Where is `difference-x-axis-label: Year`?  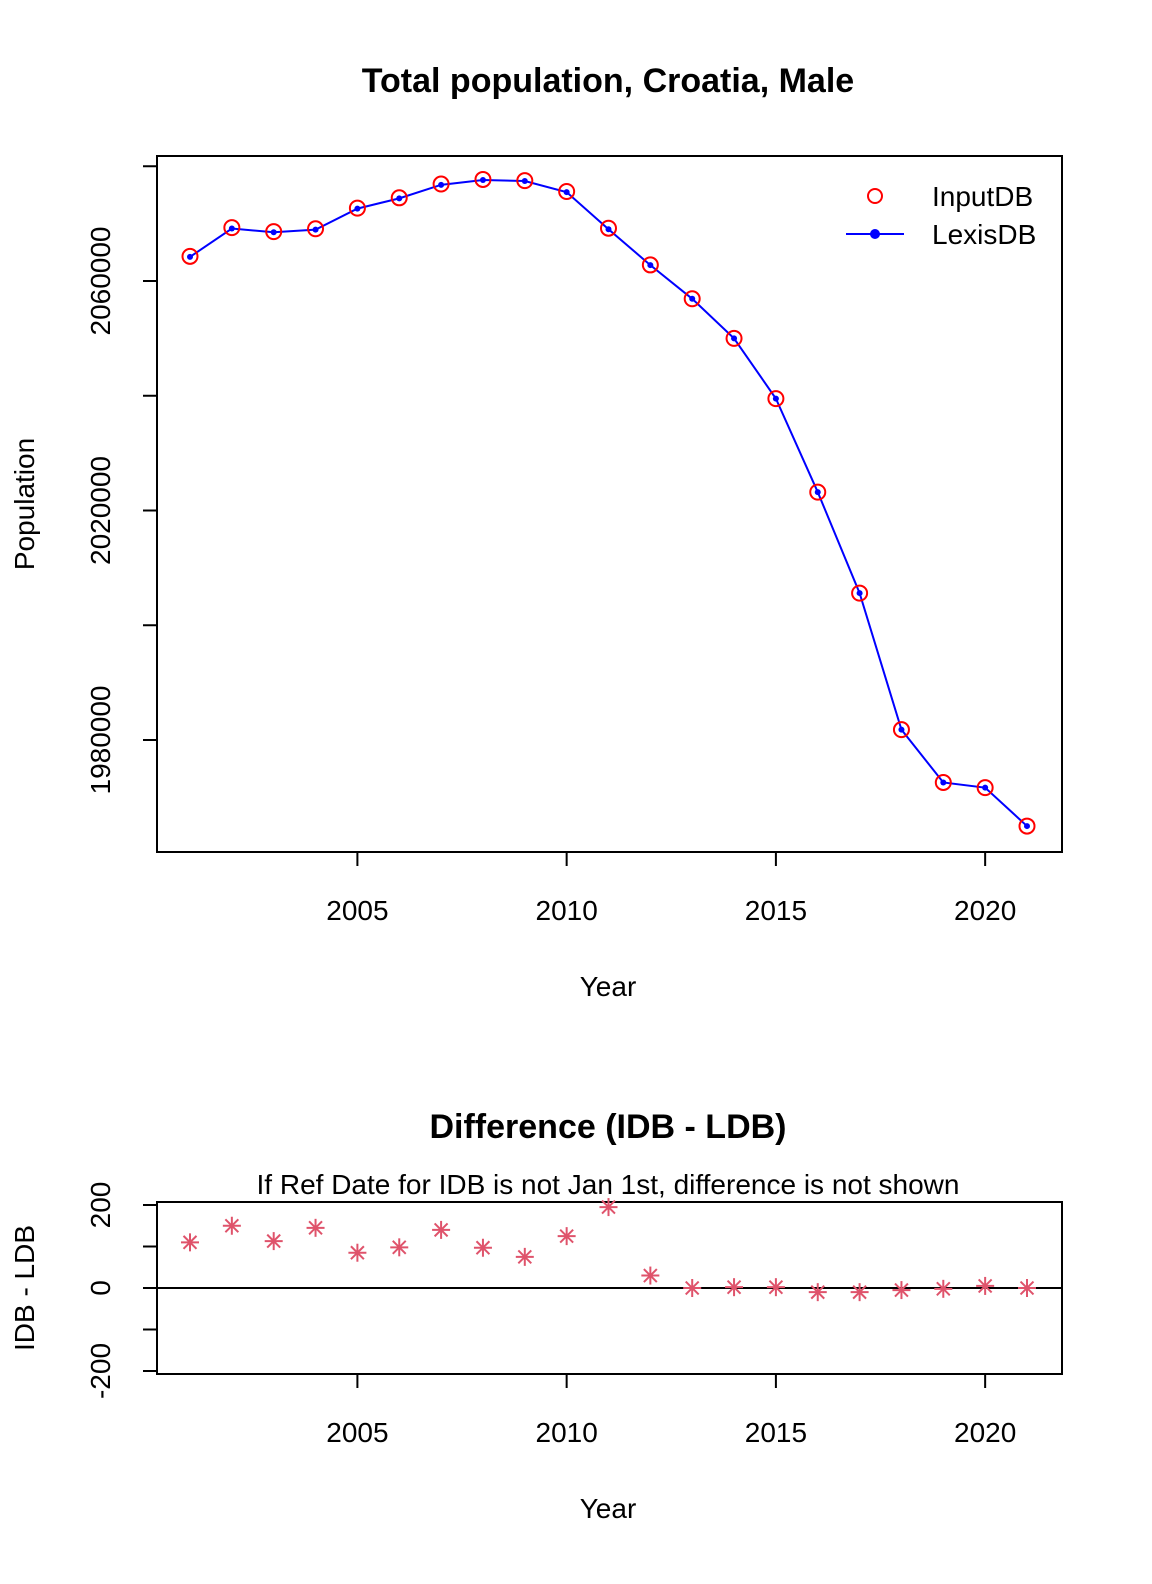
difference-x-axis-label: Year is located at coordinates (608, 1508).